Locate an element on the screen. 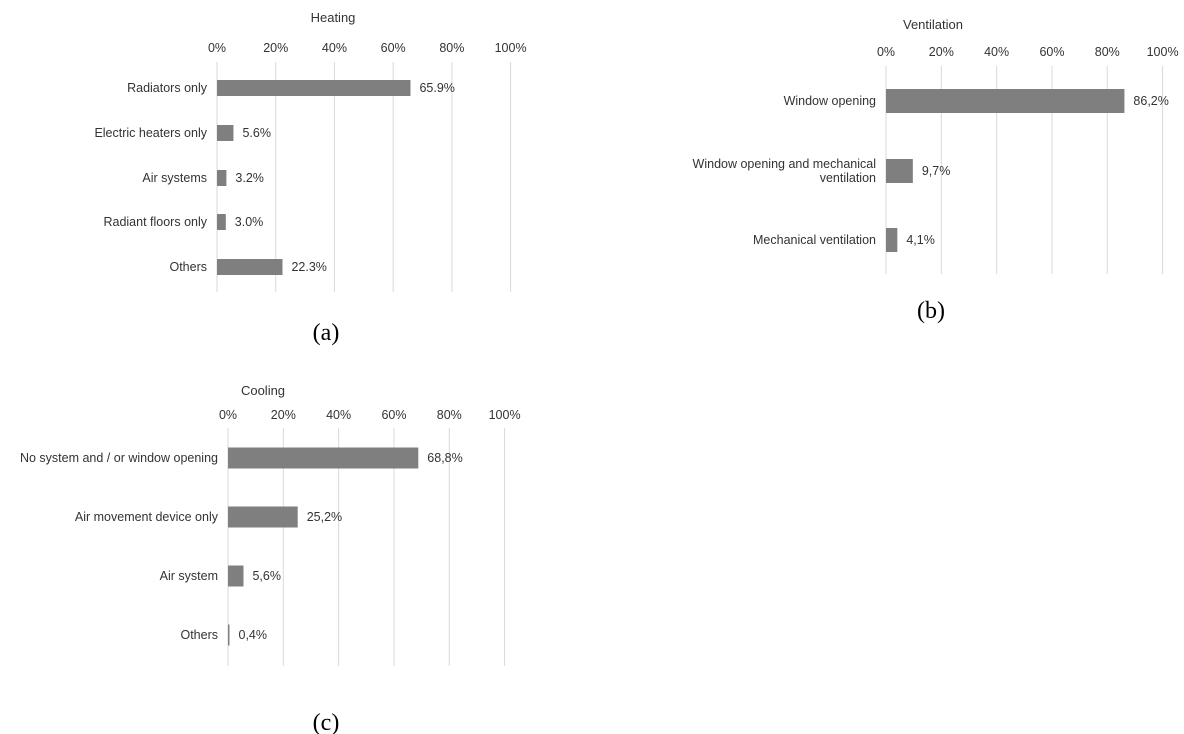 This screenshot has height=734, width=1184. heating-tick-label: 60% is located at coordinates (393, 48).